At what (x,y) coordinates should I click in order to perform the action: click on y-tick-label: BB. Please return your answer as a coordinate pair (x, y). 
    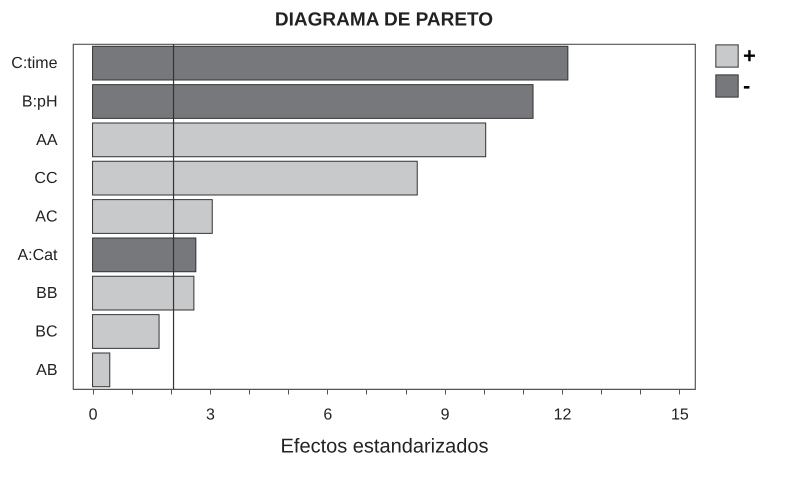
    Looking at the image, I should click on (47, 293).